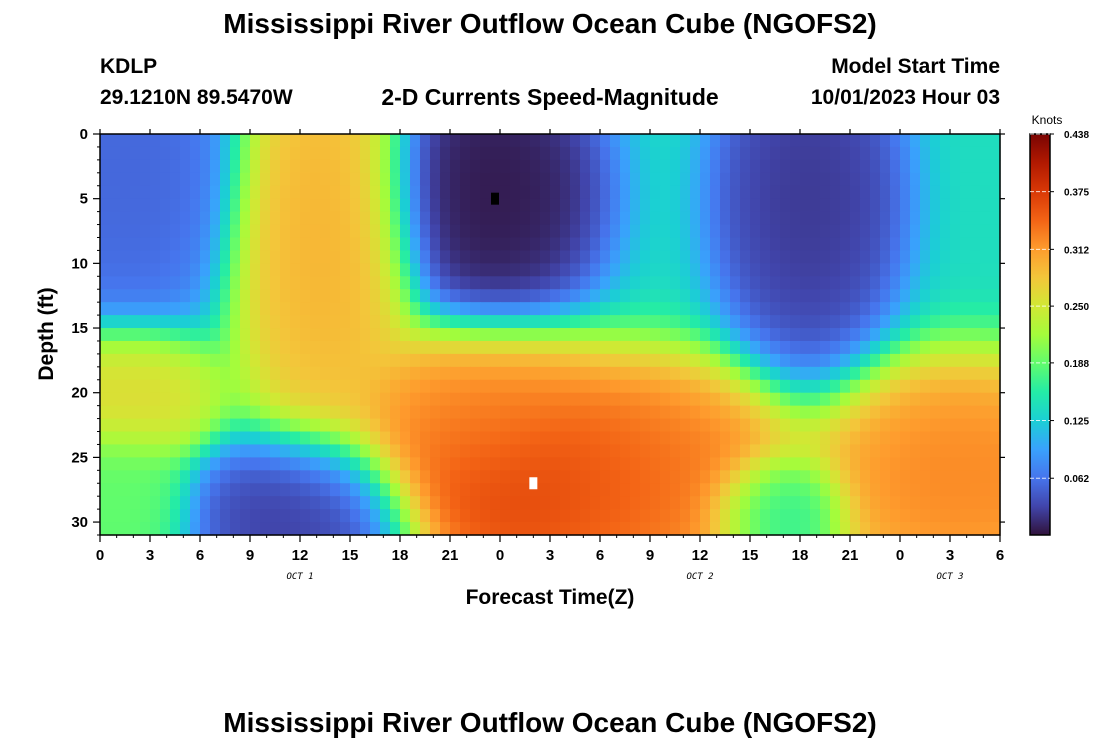 The width and height of the screenshot is (1100, 750). What do you see at coordinates (699, 577) in the screenshot?
I see `day-label: OCT 2` at bounding box center [699, 577].